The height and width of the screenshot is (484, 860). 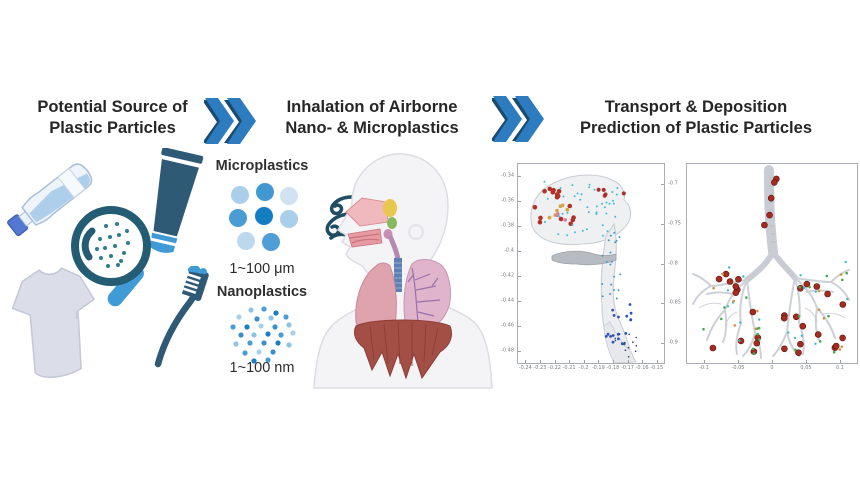 What do you see at coordinates (262, 292) in the screenshot?
I see `nanoplastics-label: Nanoplastics` at bounding box center [262, 292].